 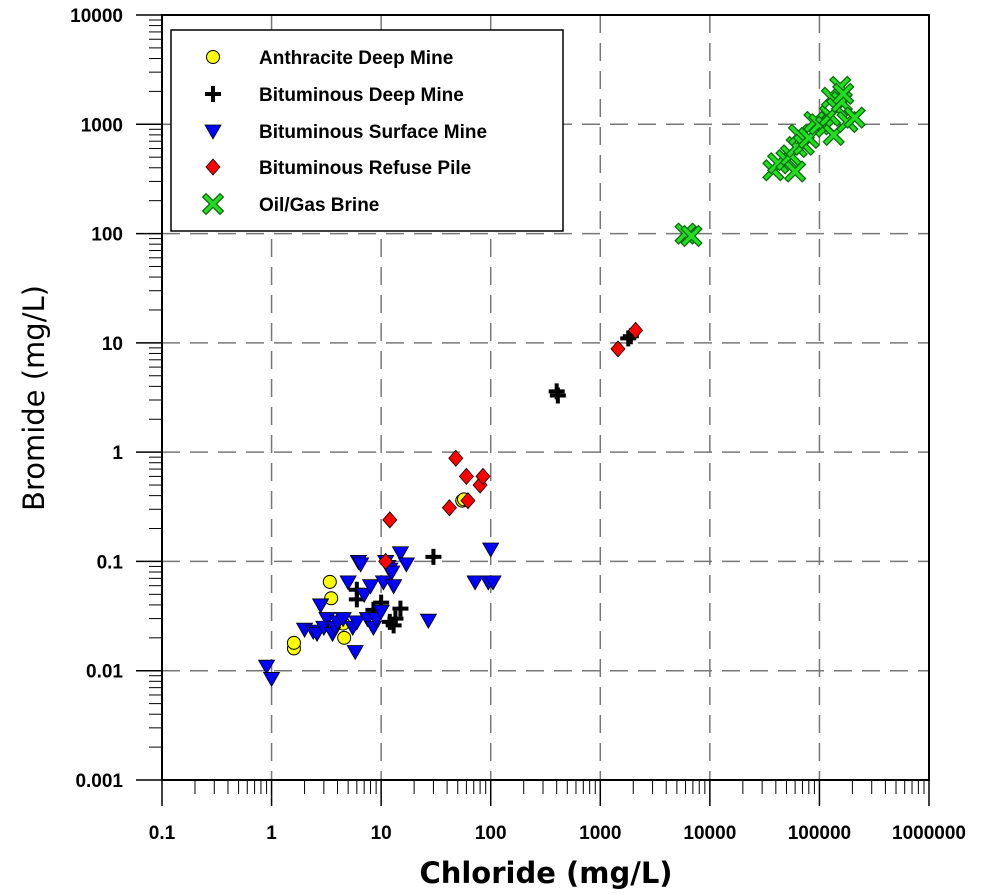 What do you see at coordinates (34, 398) in the screenshot?
I see `y-axis-title: Bromide (mg/L)` at bounding box center [34, 398].